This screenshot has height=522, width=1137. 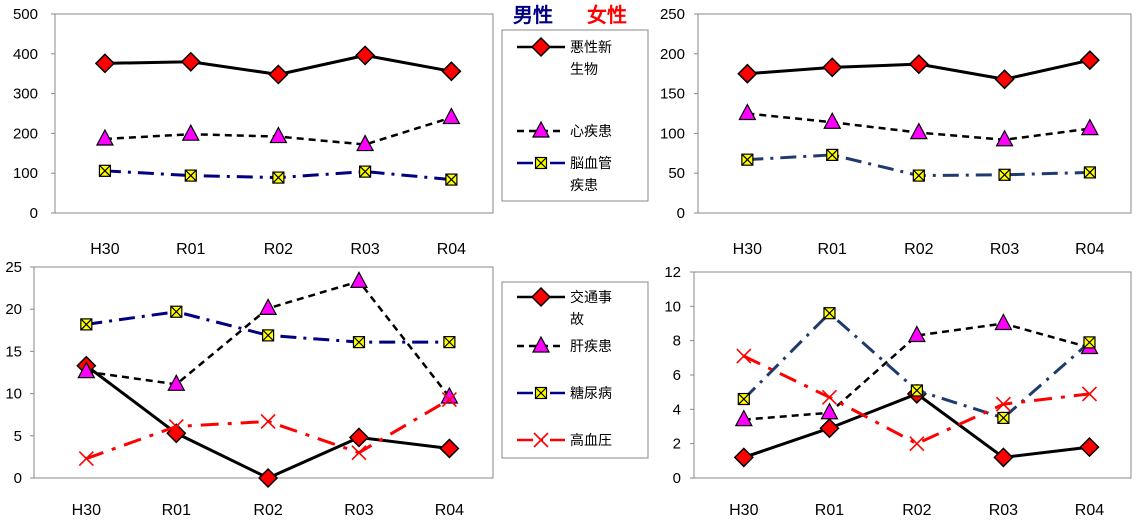 I want to click on y-tick-label: 8, so click(x=677, y=341).